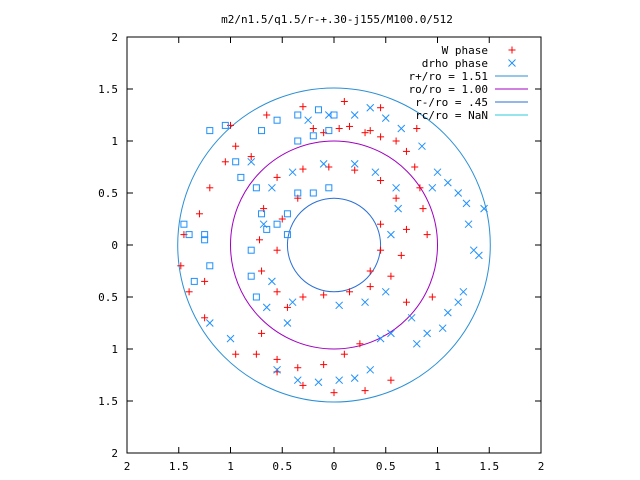  I want to click on legend-label: r-/ro = .45, so click(451, 102).